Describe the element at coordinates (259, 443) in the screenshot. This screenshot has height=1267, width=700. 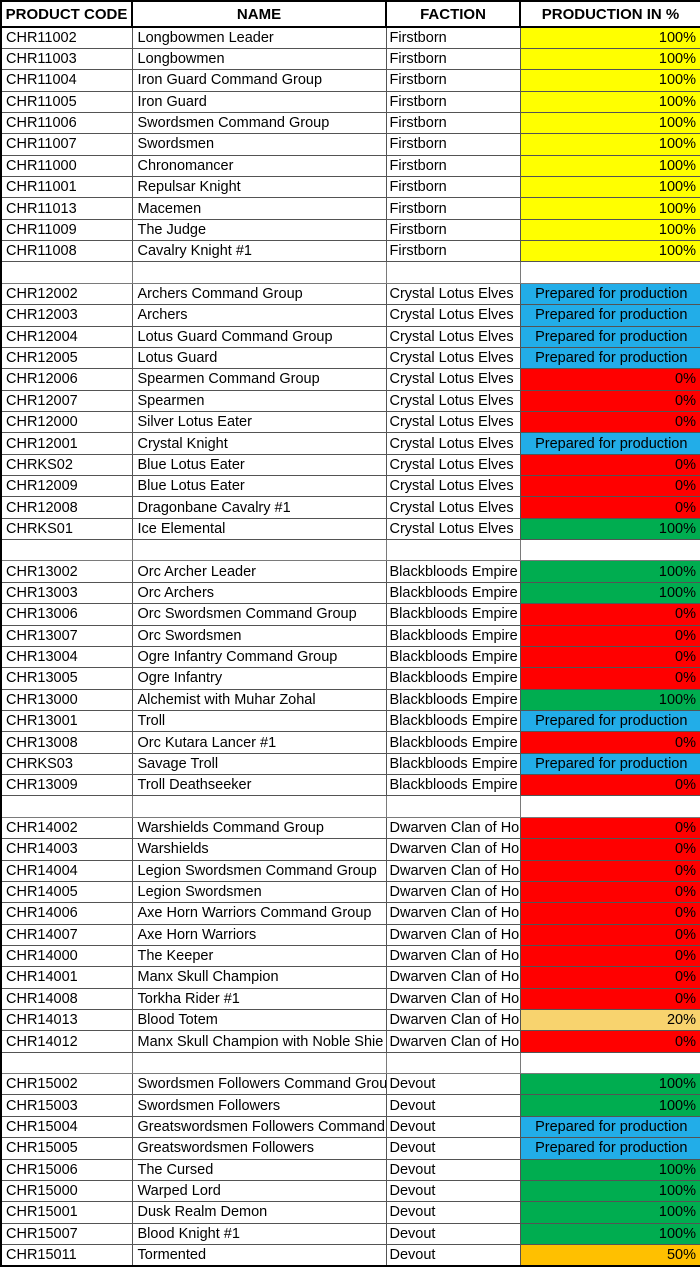
I see `name-cell: Crystal Knight` at that location.